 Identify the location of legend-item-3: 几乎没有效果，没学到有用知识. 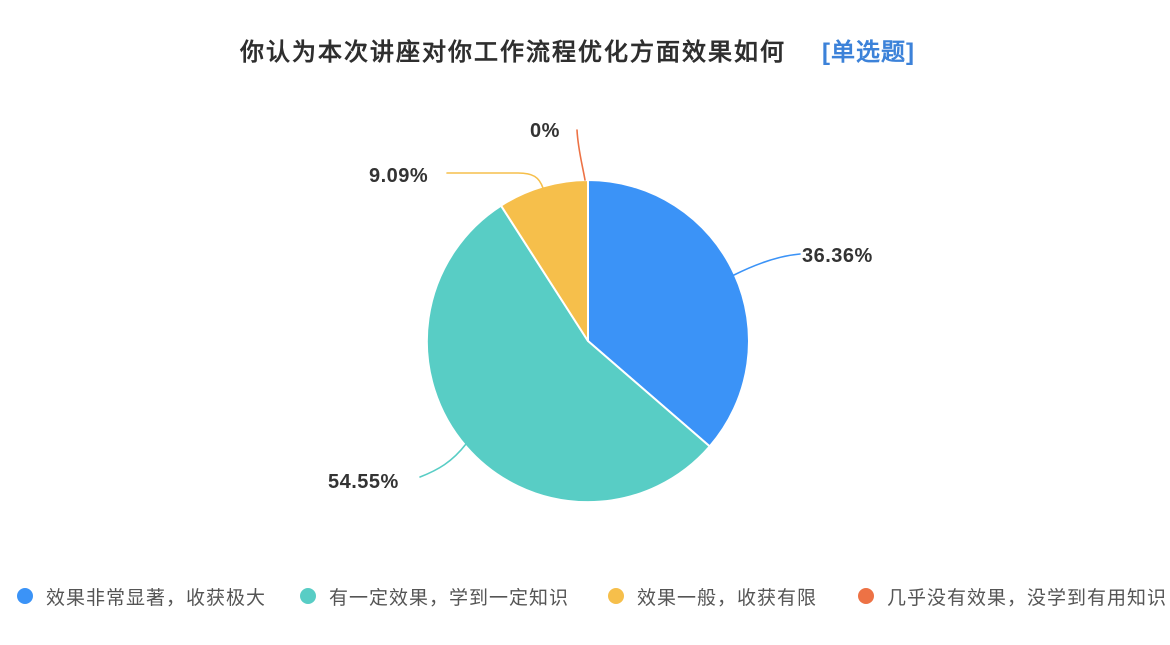
(1012, 596).